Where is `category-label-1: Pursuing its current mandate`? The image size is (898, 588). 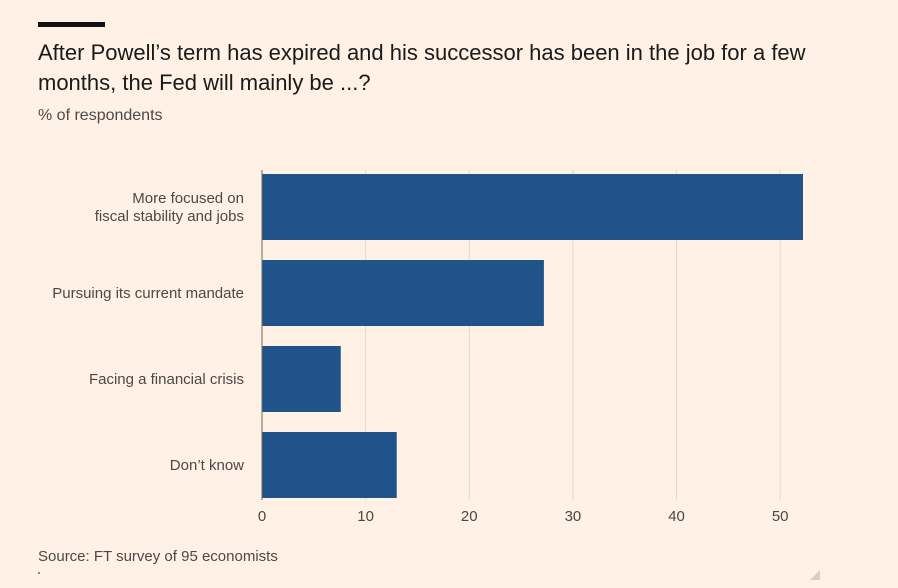
category-label-1: Pursuing its current mandate is located at coordinates (148, 293).